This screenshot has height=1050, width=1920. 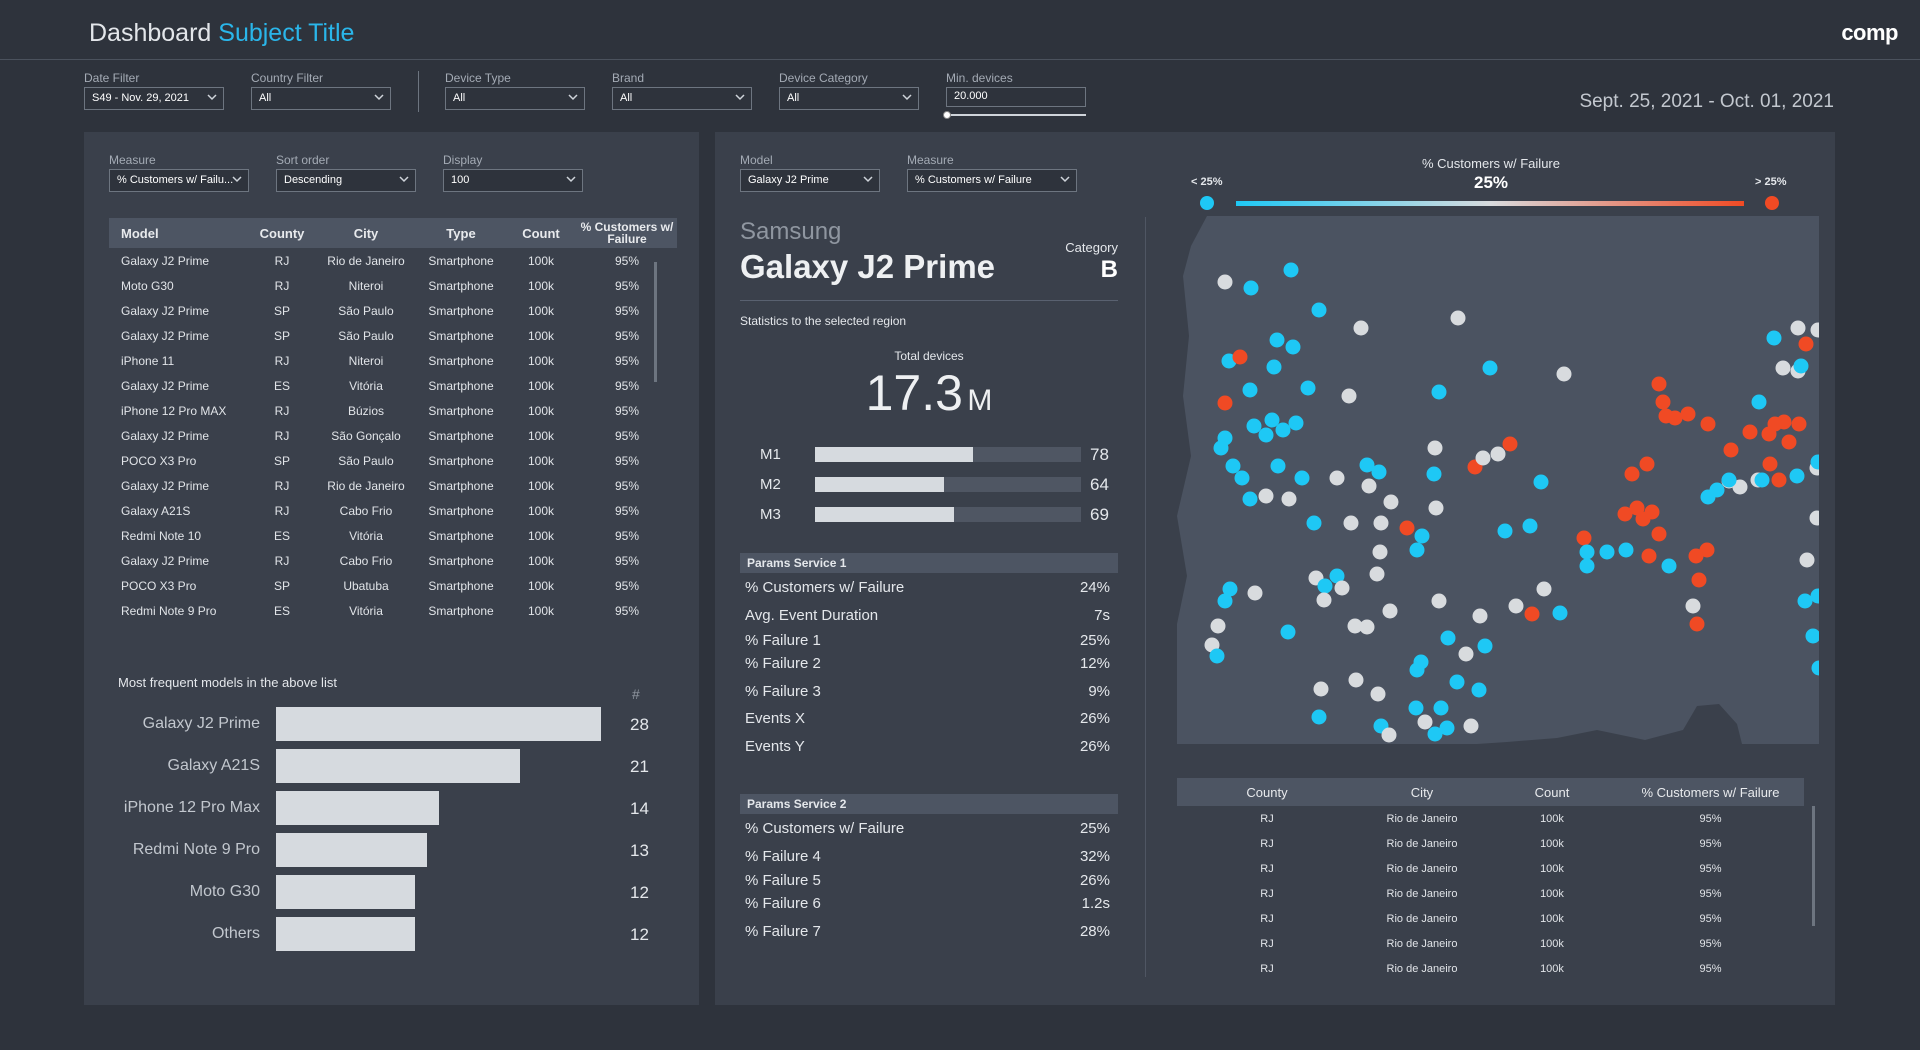 I want to click on country-filter-select: All, so click(x=321, y=98).